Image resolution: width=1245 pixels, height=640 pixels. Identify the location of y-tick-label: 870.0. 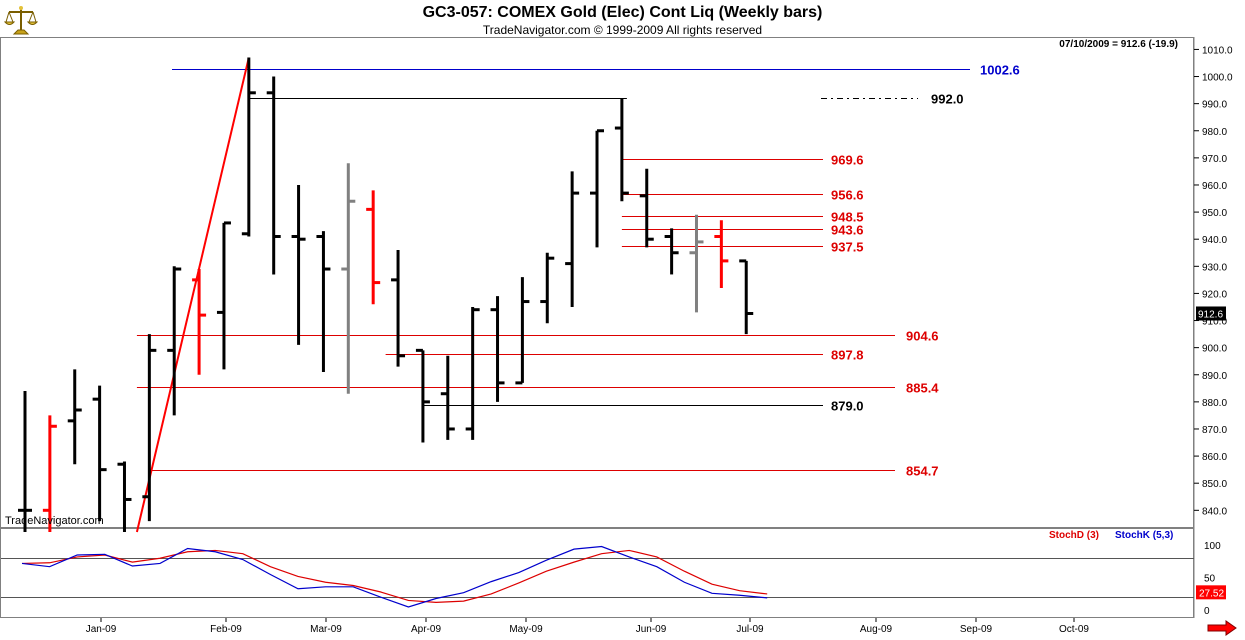
(1214, 430).